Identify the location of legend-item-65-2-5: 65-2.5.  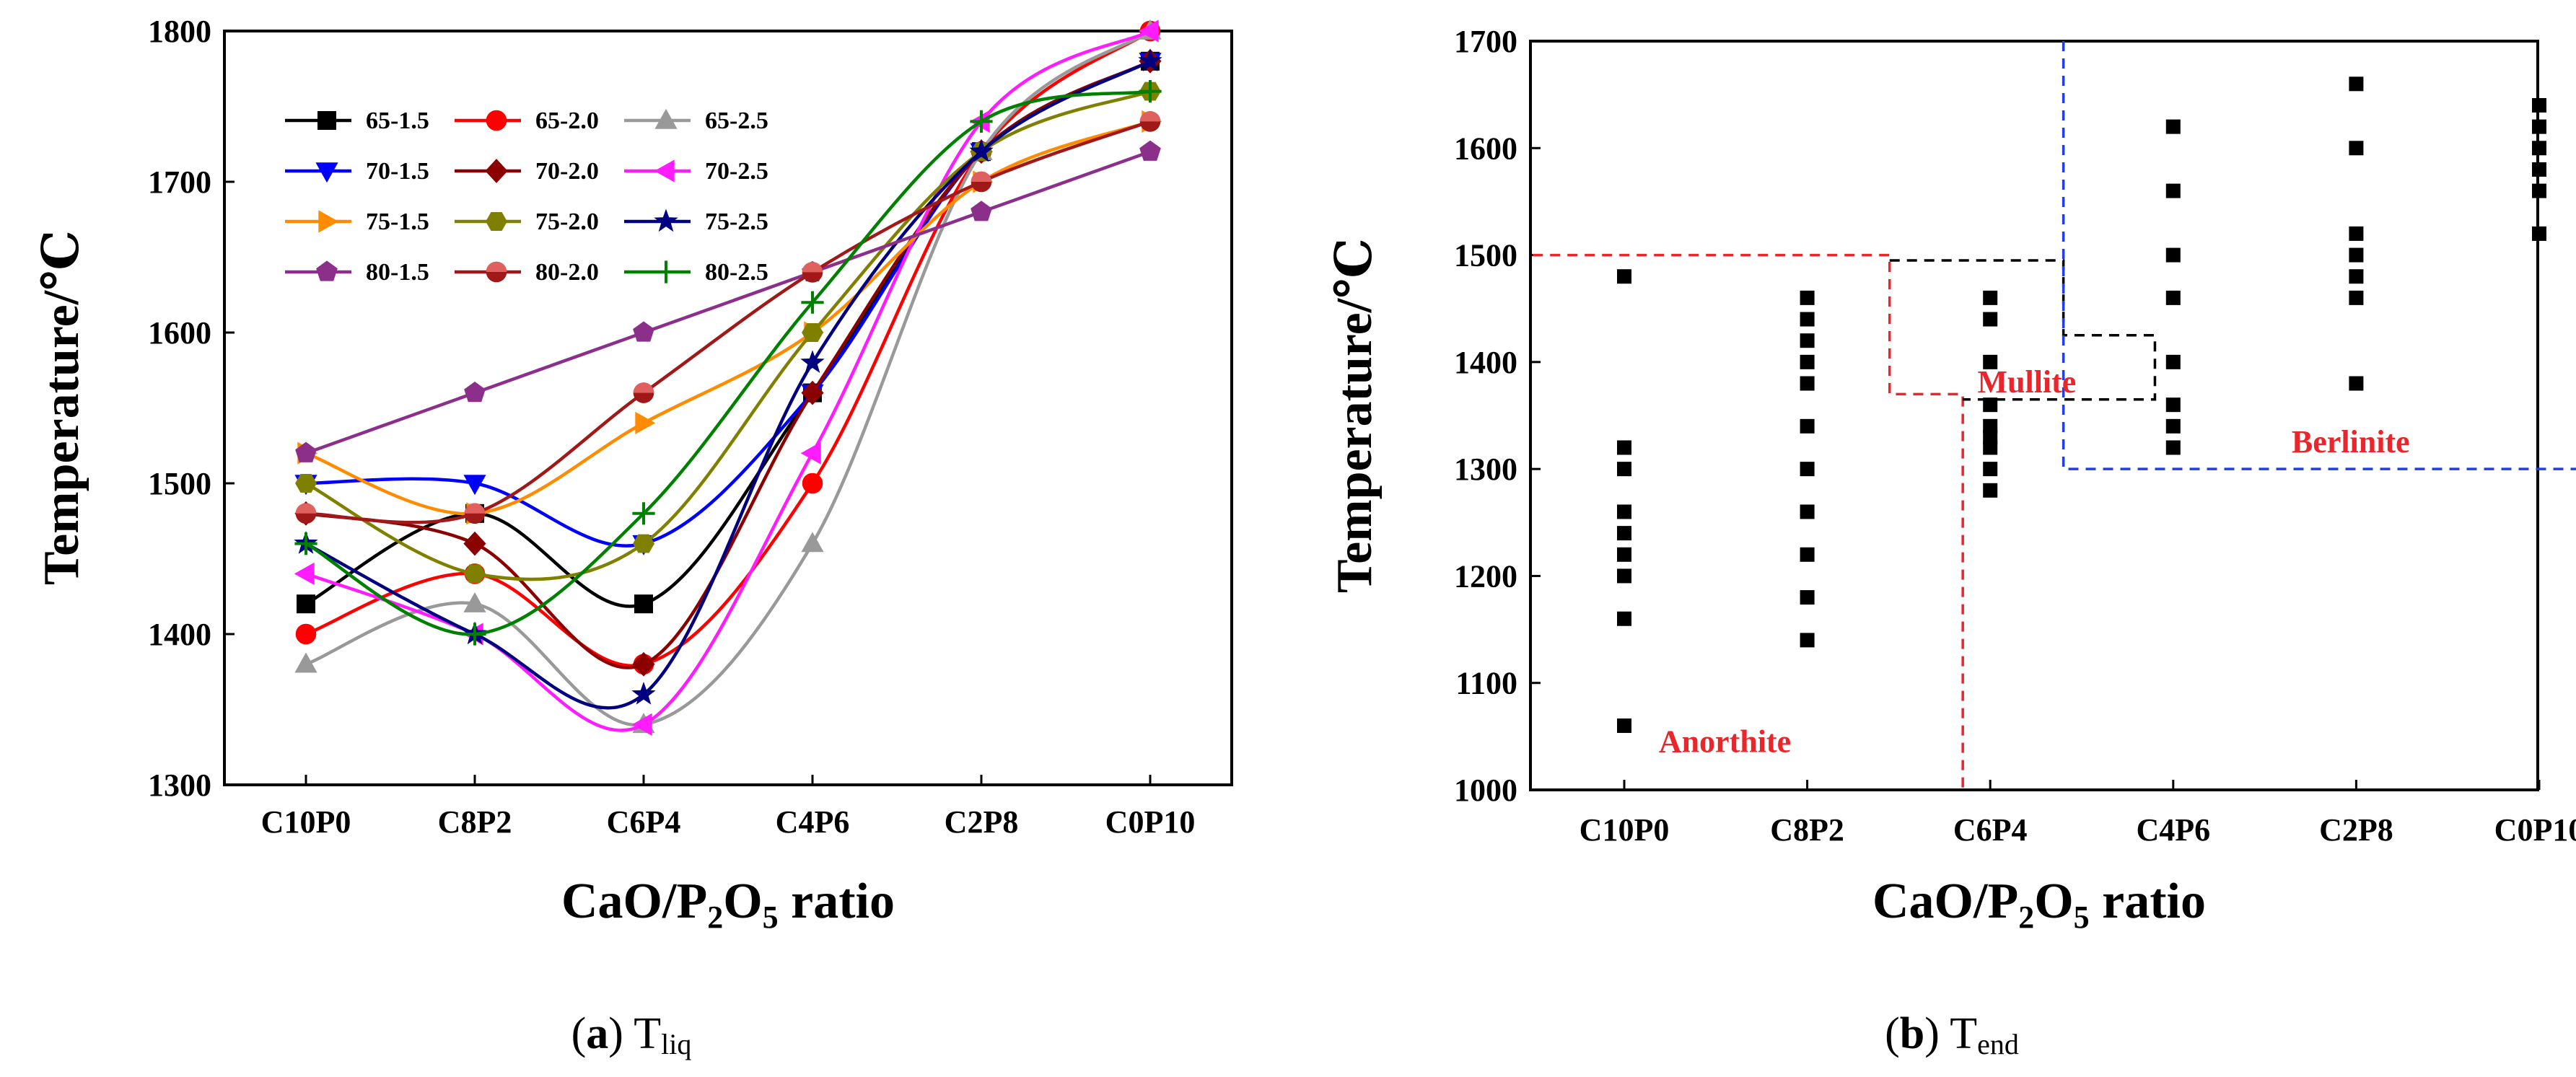
(696, 121).